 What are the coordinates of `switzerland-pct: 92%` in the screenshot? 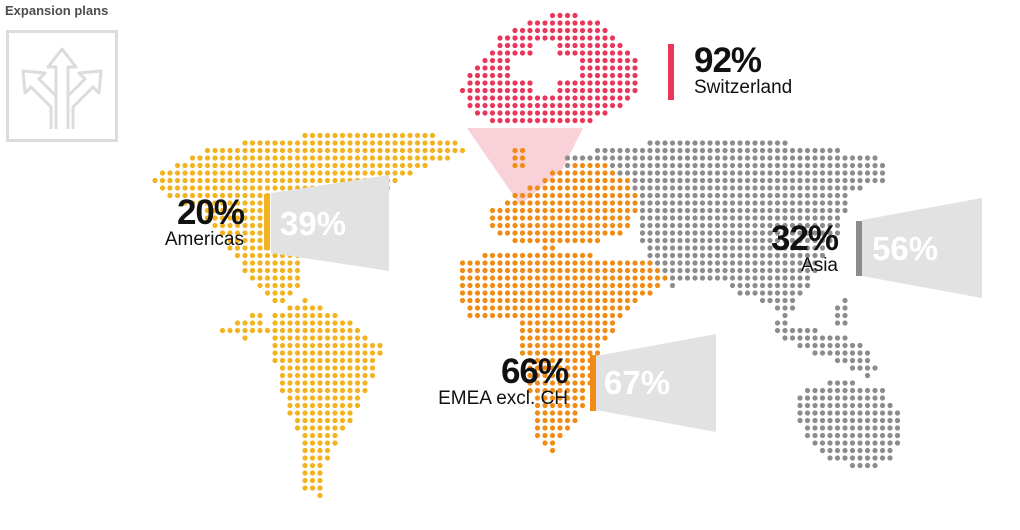 It's located at (728, 60).